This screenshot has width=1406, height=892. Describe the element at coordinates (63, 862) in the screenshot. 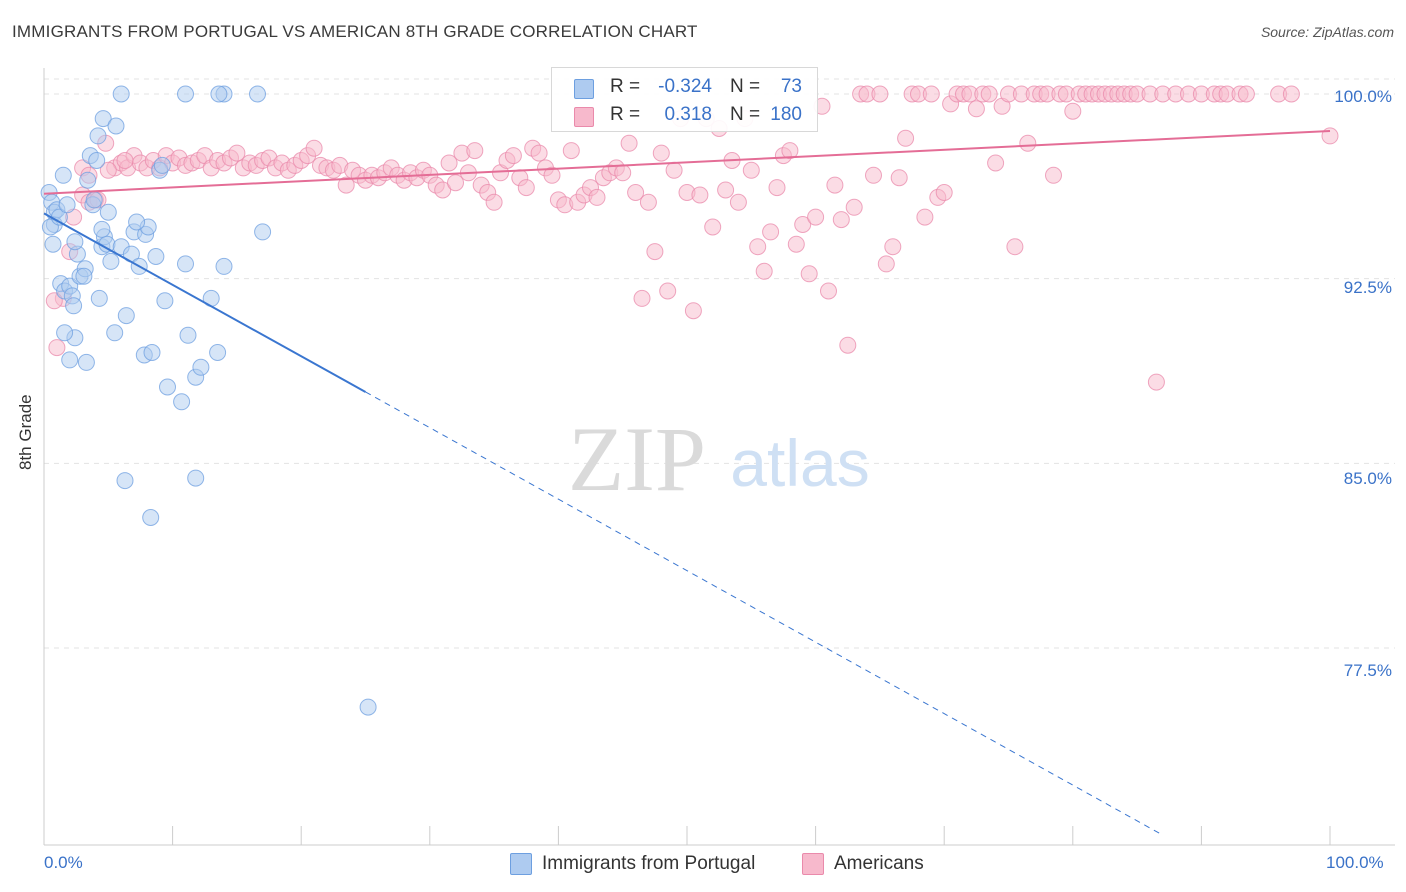

I see `x-tick-label-left: 0.0%` at that location.